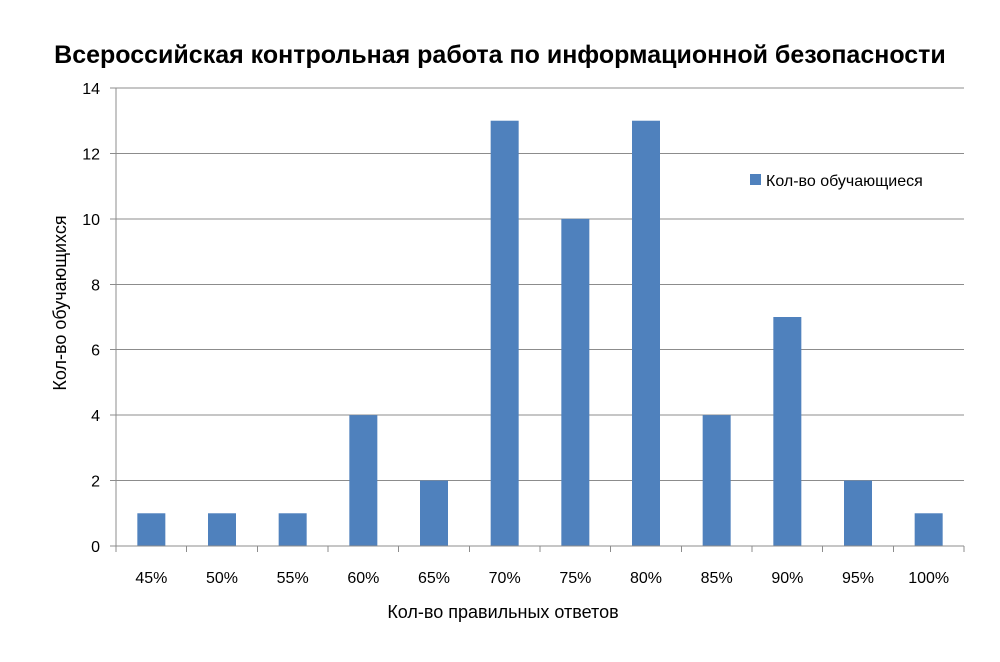 This screenshot has height=662, width=1000. What do you see at coordinates (787, 578) in the screenshot?
I see `x-tick-label: 90%` at bounding box center [787, 578].